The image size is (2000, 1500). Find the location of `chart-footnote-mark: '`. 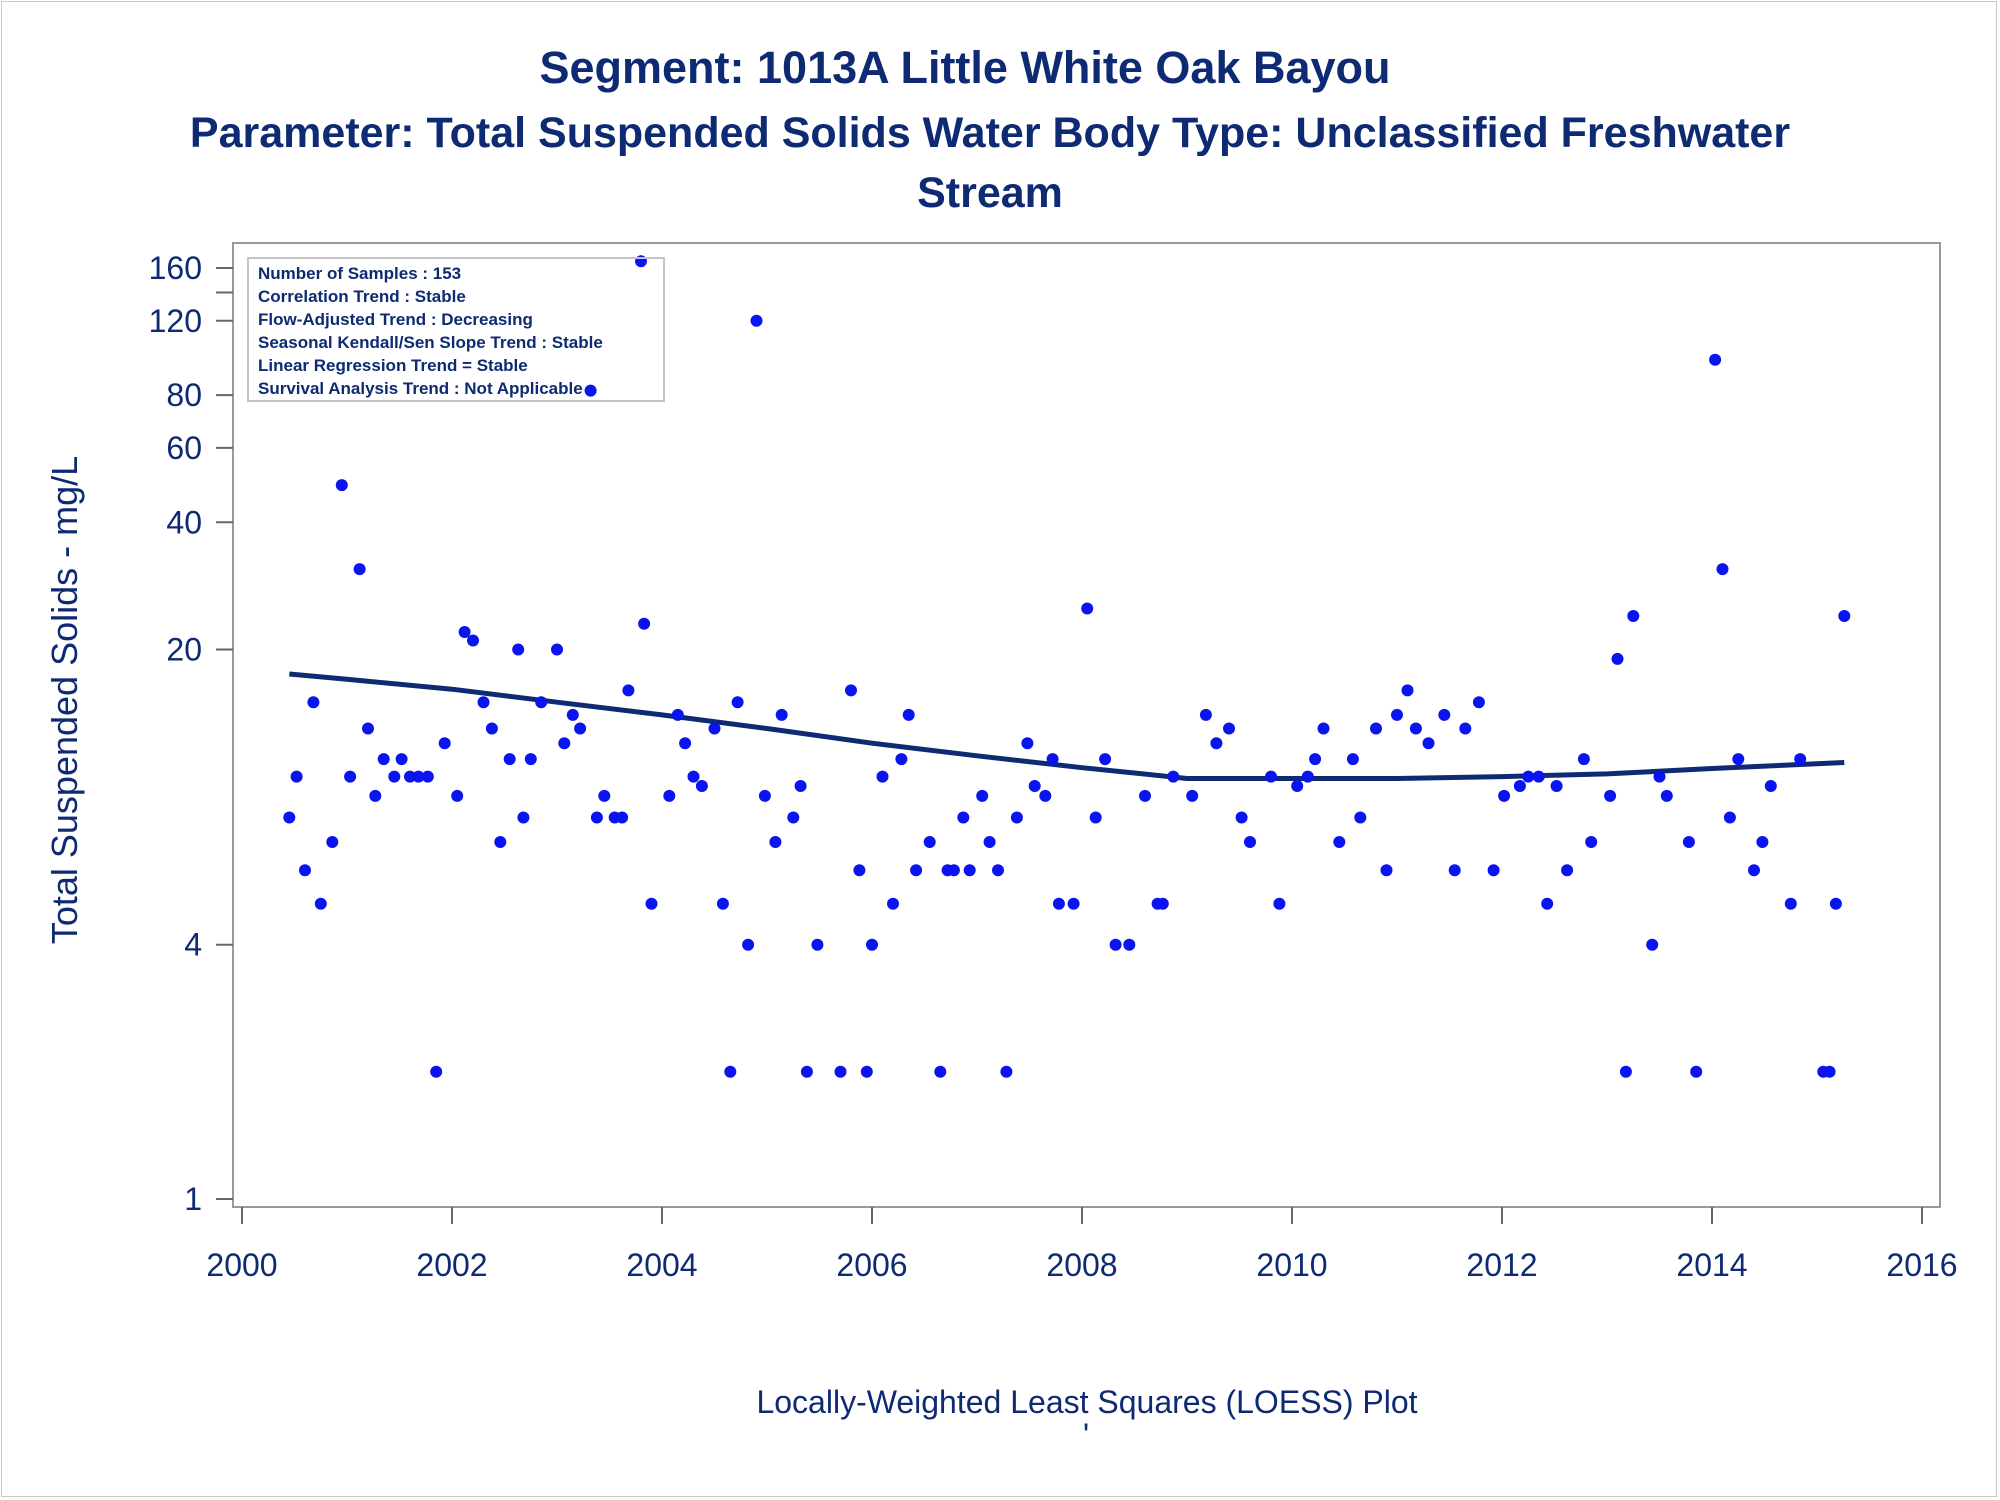

chart-footnote-mark: ' is located at coordinates (1086, 1435).